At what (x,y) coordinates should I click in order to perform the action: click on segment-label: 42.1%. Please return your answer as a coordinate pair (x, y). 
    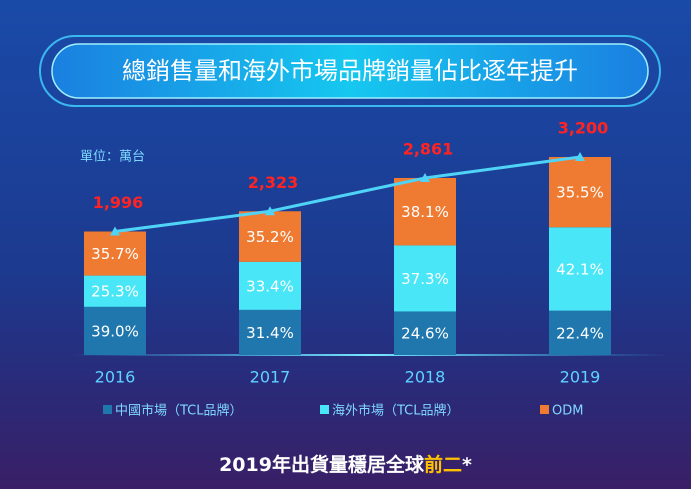
    Looking at the image, I should click on (580, 269).